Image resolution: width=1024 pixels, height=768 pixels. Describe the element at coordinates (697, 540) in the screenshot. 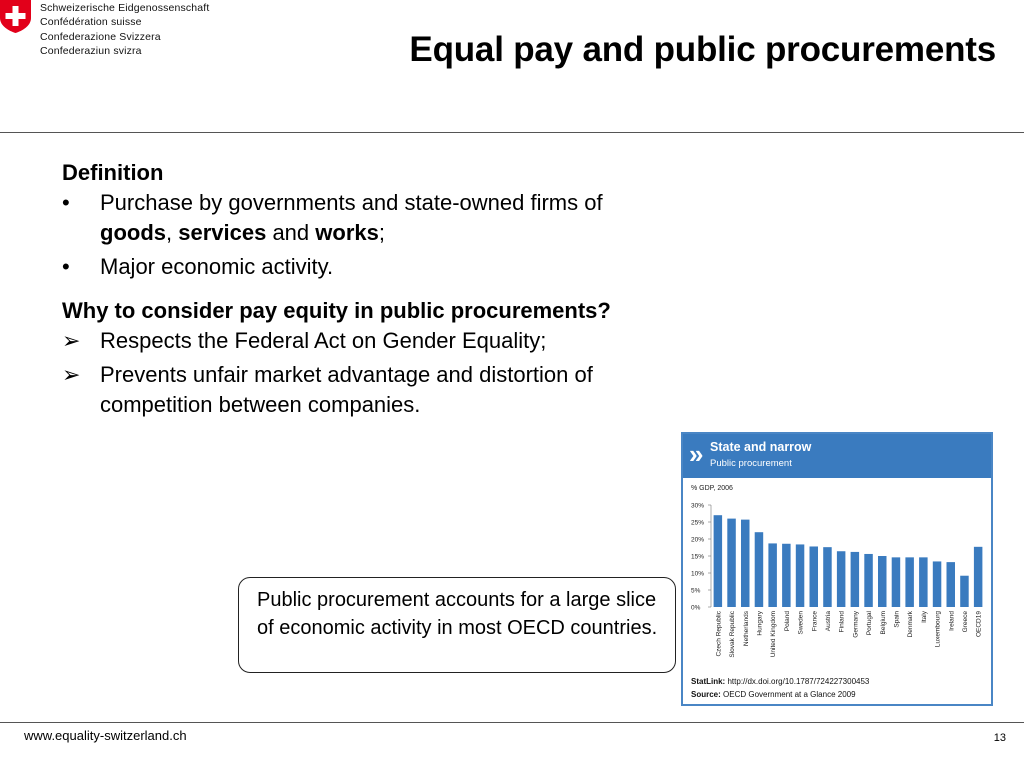

I see `y-tick-label: 20%` at that location.